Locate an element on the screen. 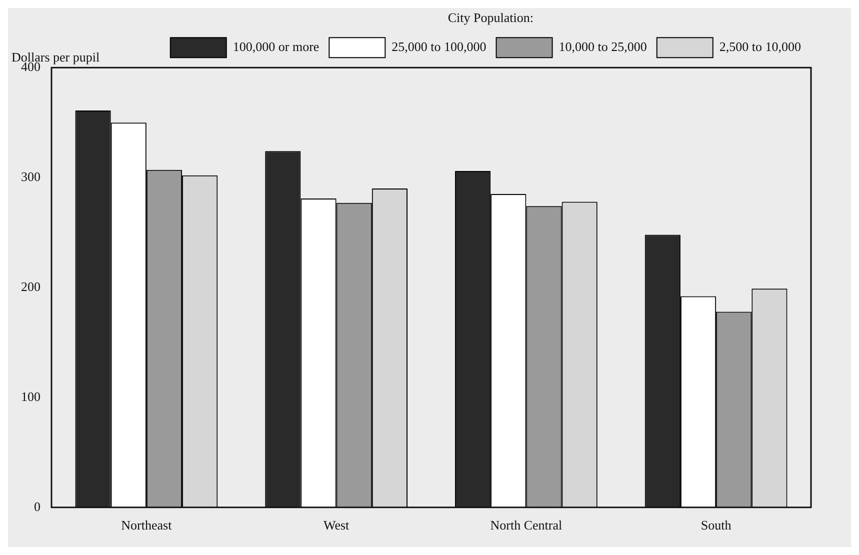 The image size is (859, 555). legend-title: City Population: is located at coordinates (491, 17).